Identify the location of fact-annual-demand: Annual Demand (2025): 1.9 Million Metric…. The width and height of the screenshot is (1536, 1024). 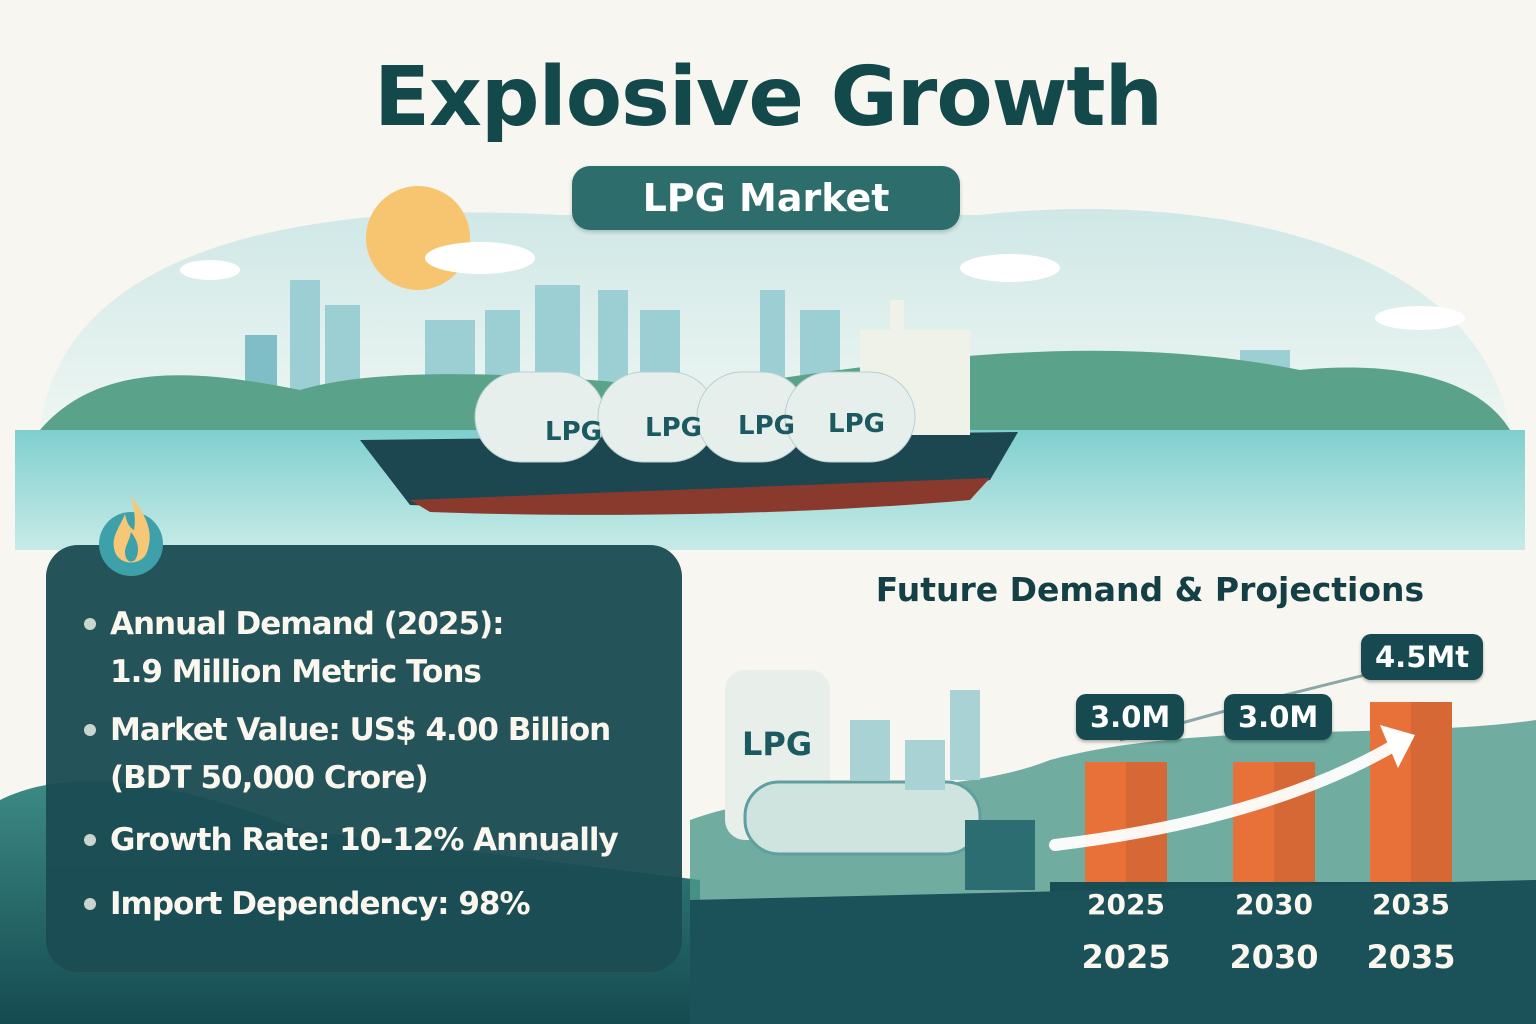
(384, 648).